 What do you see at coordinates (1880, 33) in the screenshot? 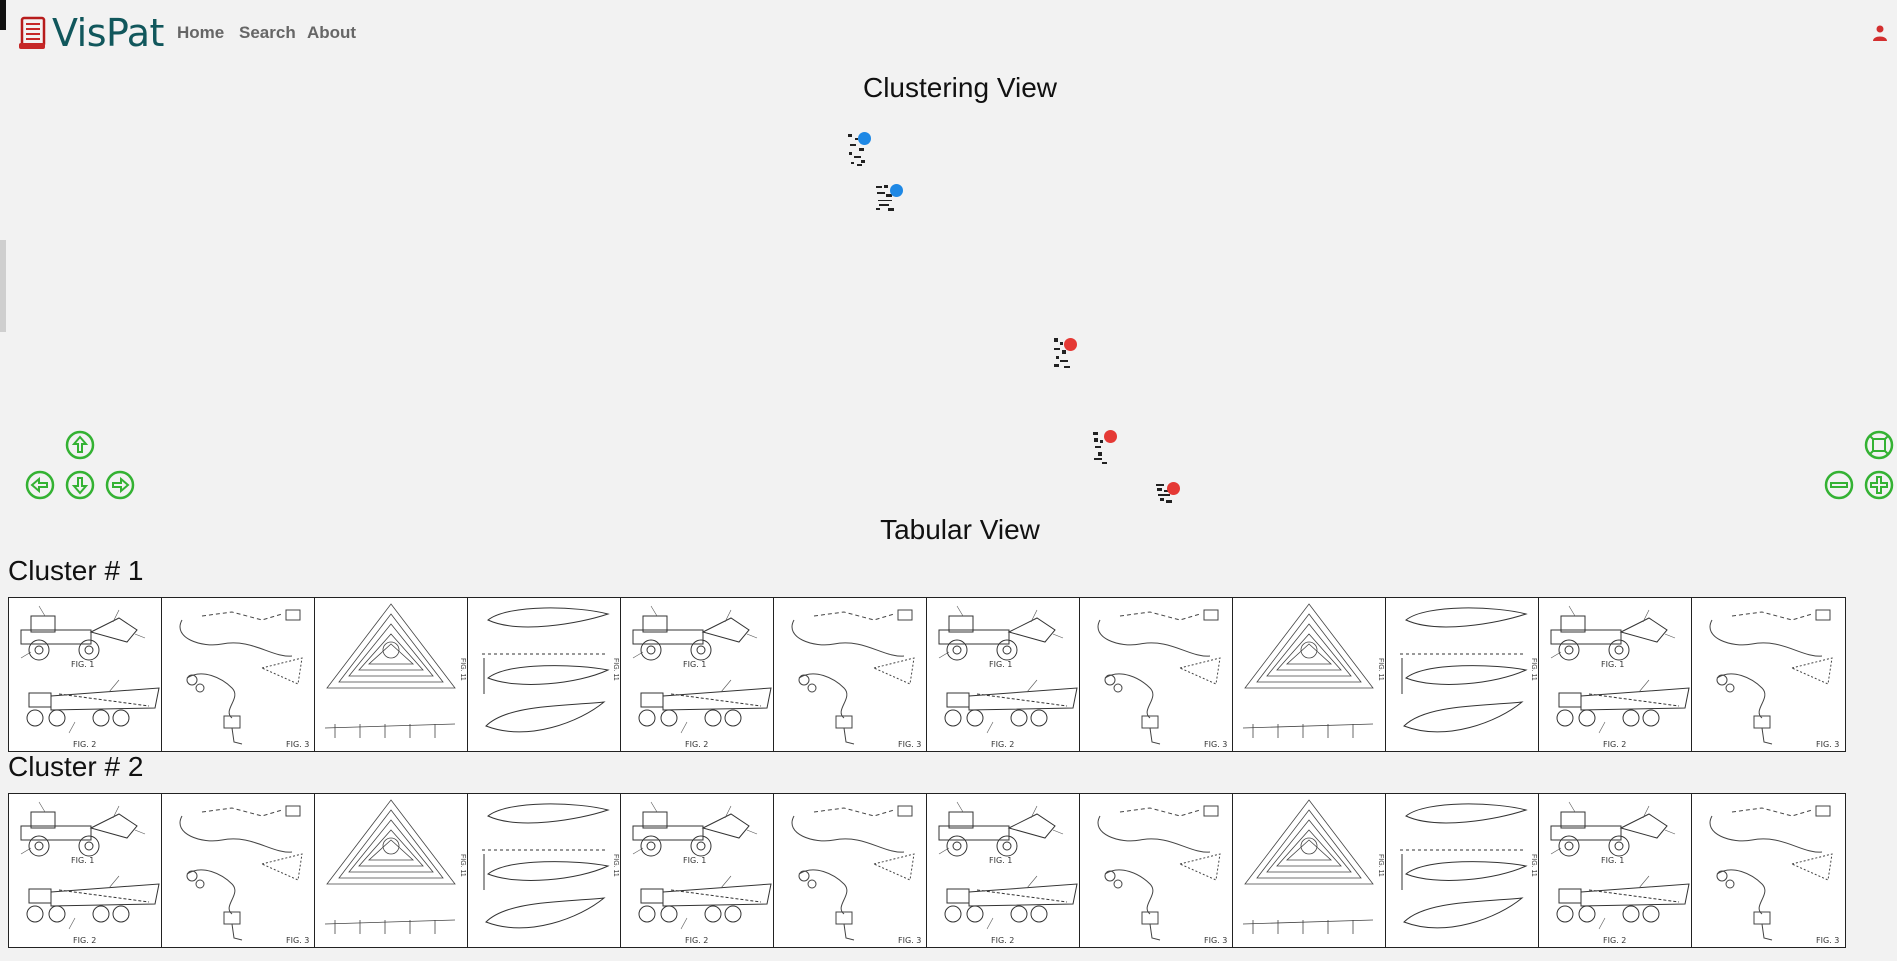
I see `user-icon` at bounding box center [1880, 33].